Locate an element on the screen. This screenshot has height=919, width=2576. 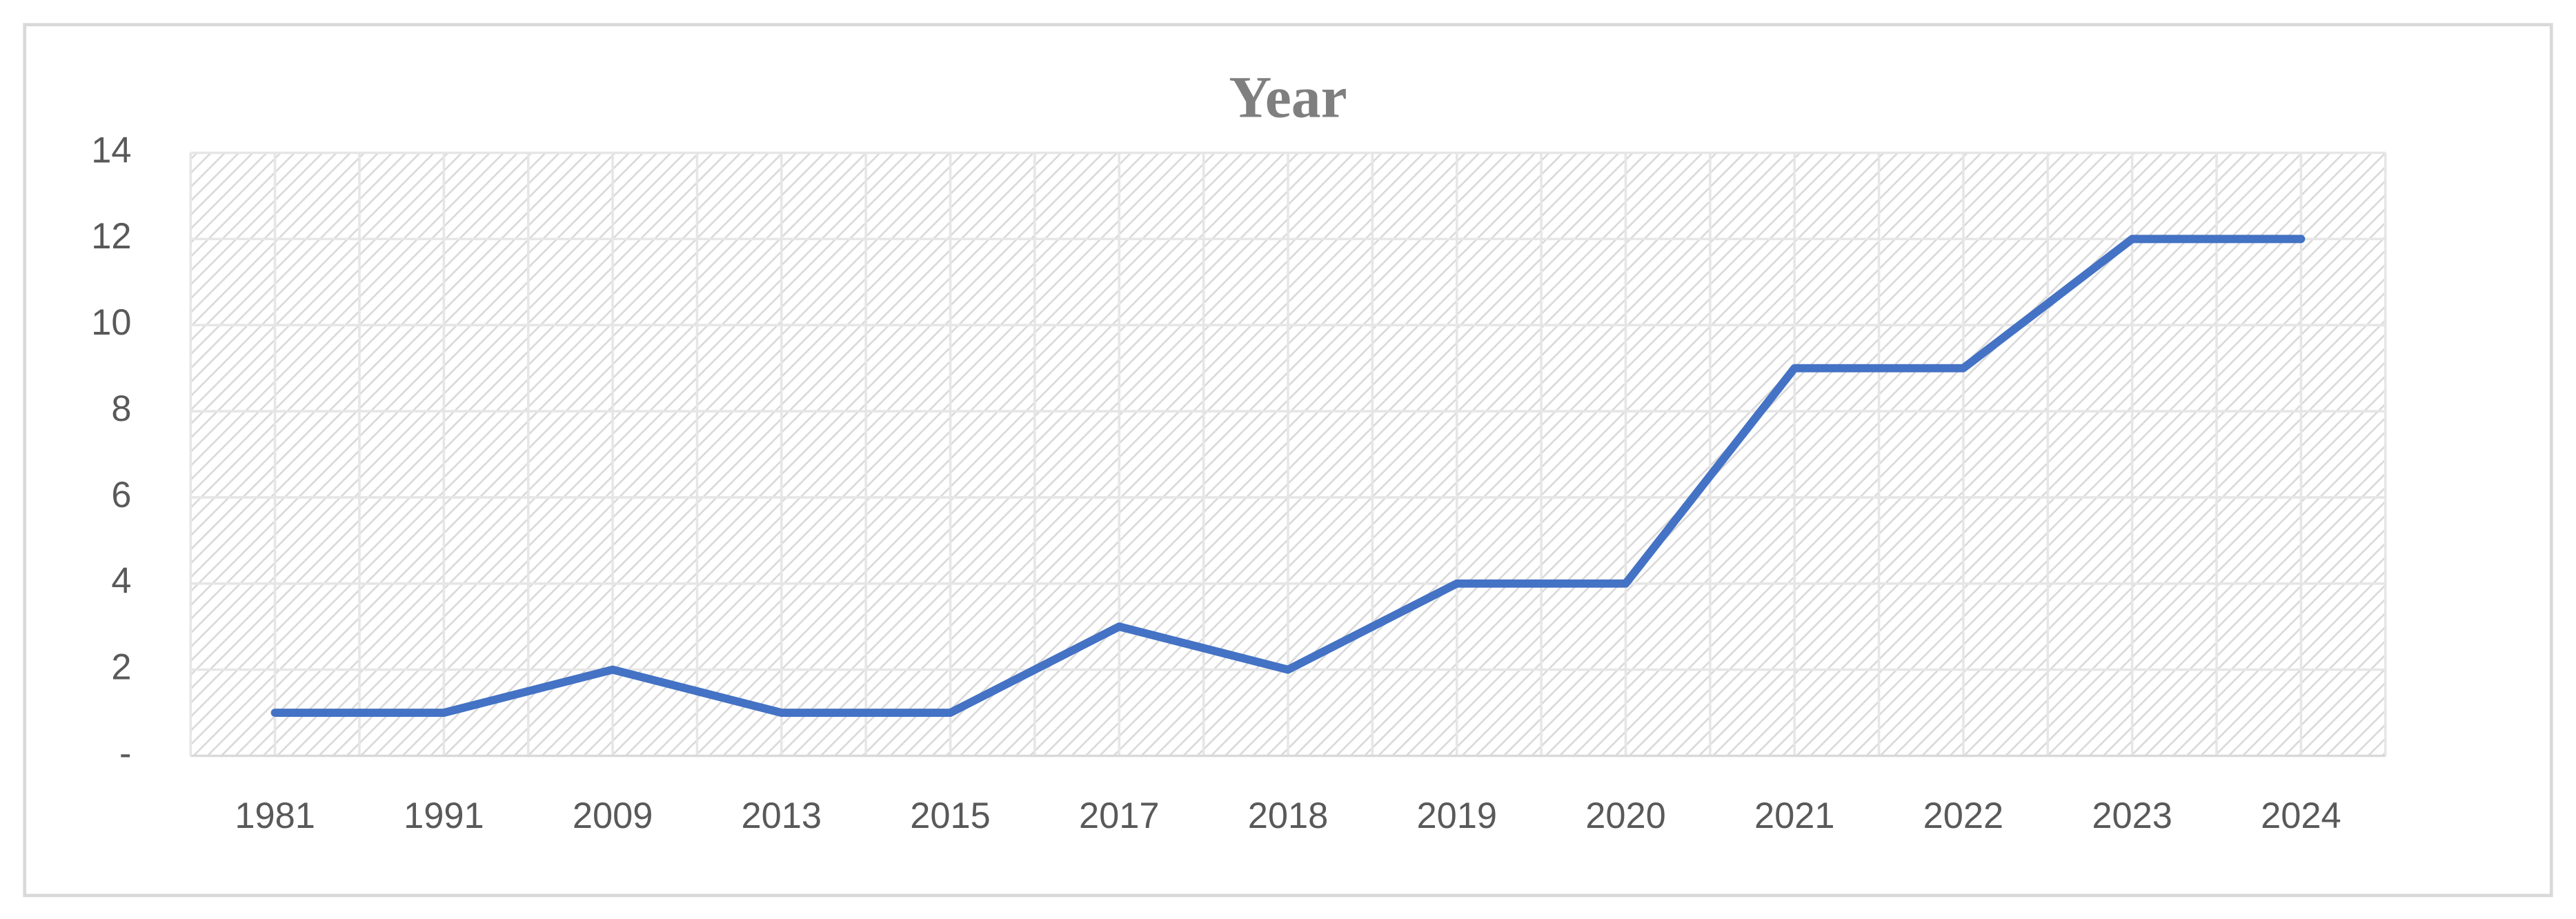
x-tick-label: 2020 is located at coordinates (1625, 816).